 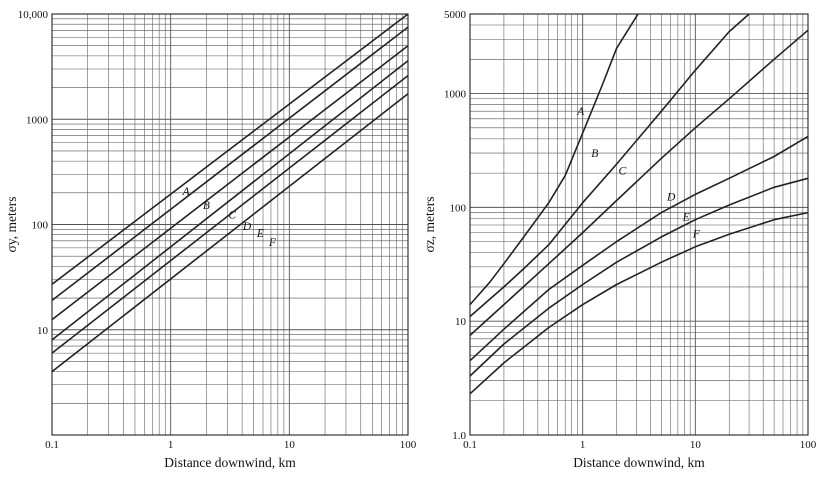 I want to click on left-x-axis-title: Distance downwind, km, so click(x=230, y=462).